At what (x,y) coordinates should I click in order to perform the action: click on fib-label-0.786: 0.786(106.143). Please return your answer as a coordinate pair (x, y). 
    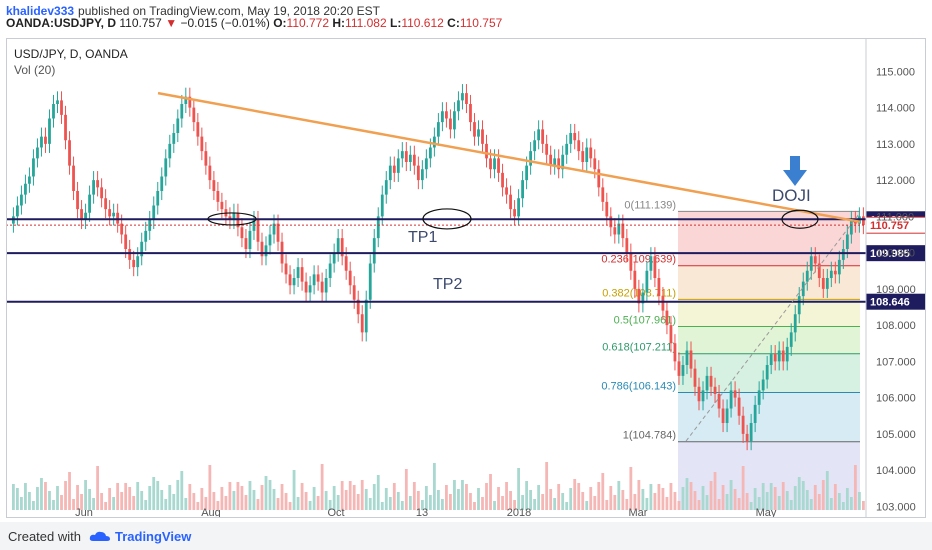
    Looking at the image, I should click on (638, 386).